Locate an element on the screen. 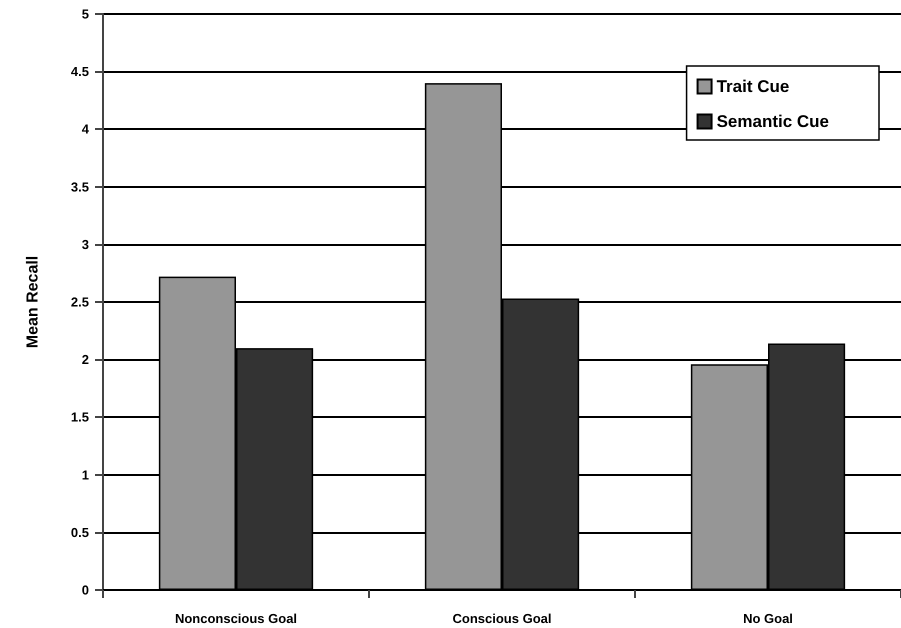 The width and height of the screenshot is (901, 628). x-tick-label: Conscious Goal is located at coordinates (502, 618).